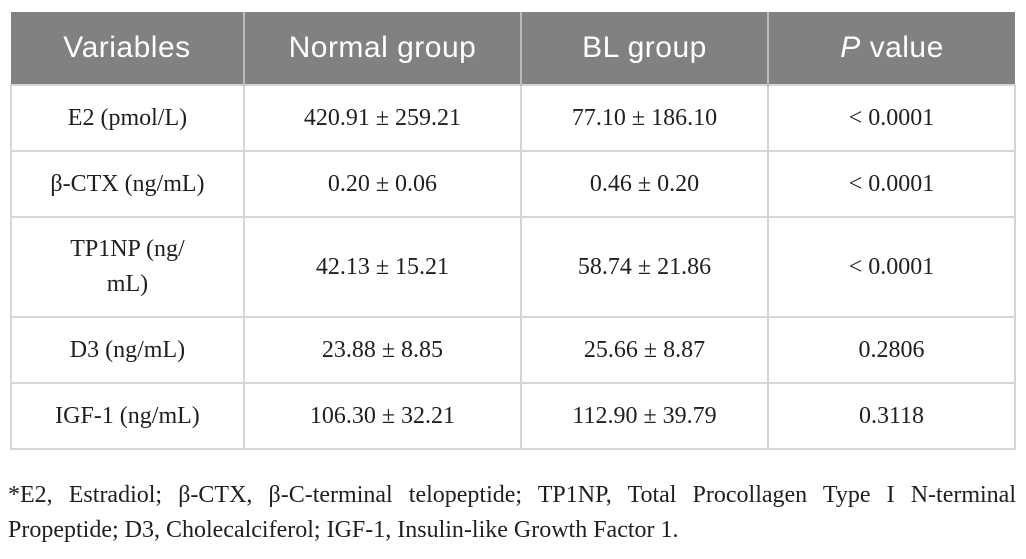 The image size is (1026, 559). Describe the element at coordinates (382, 350) in the screenshot. I see `cell-normal-group: 23.88 ± 8.85` at that location.